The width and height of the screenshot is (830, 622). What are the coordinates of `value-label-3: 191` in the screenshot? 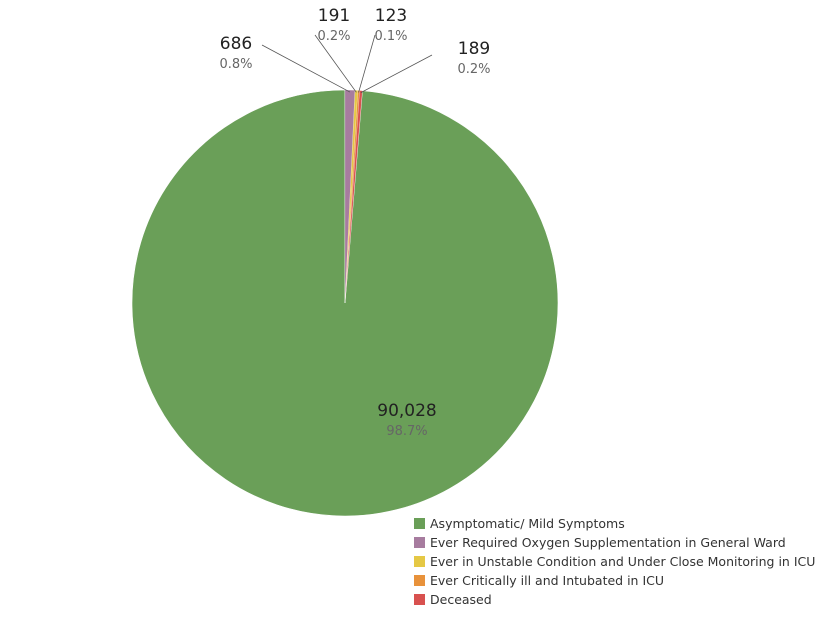 It's located at (334, 16).